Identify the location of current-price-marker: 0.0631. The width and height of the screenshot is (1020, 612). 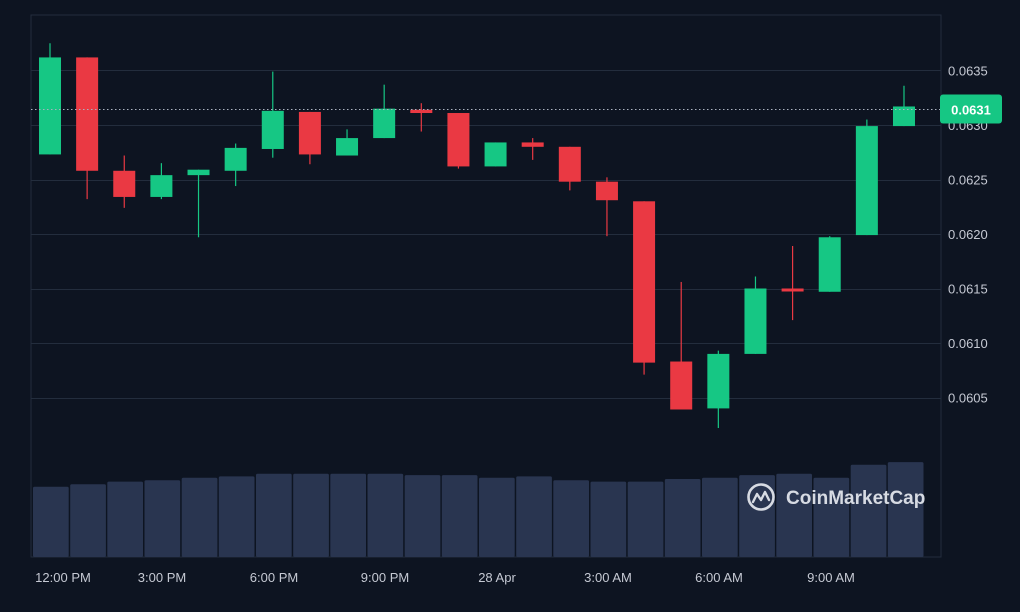
(516, 109).